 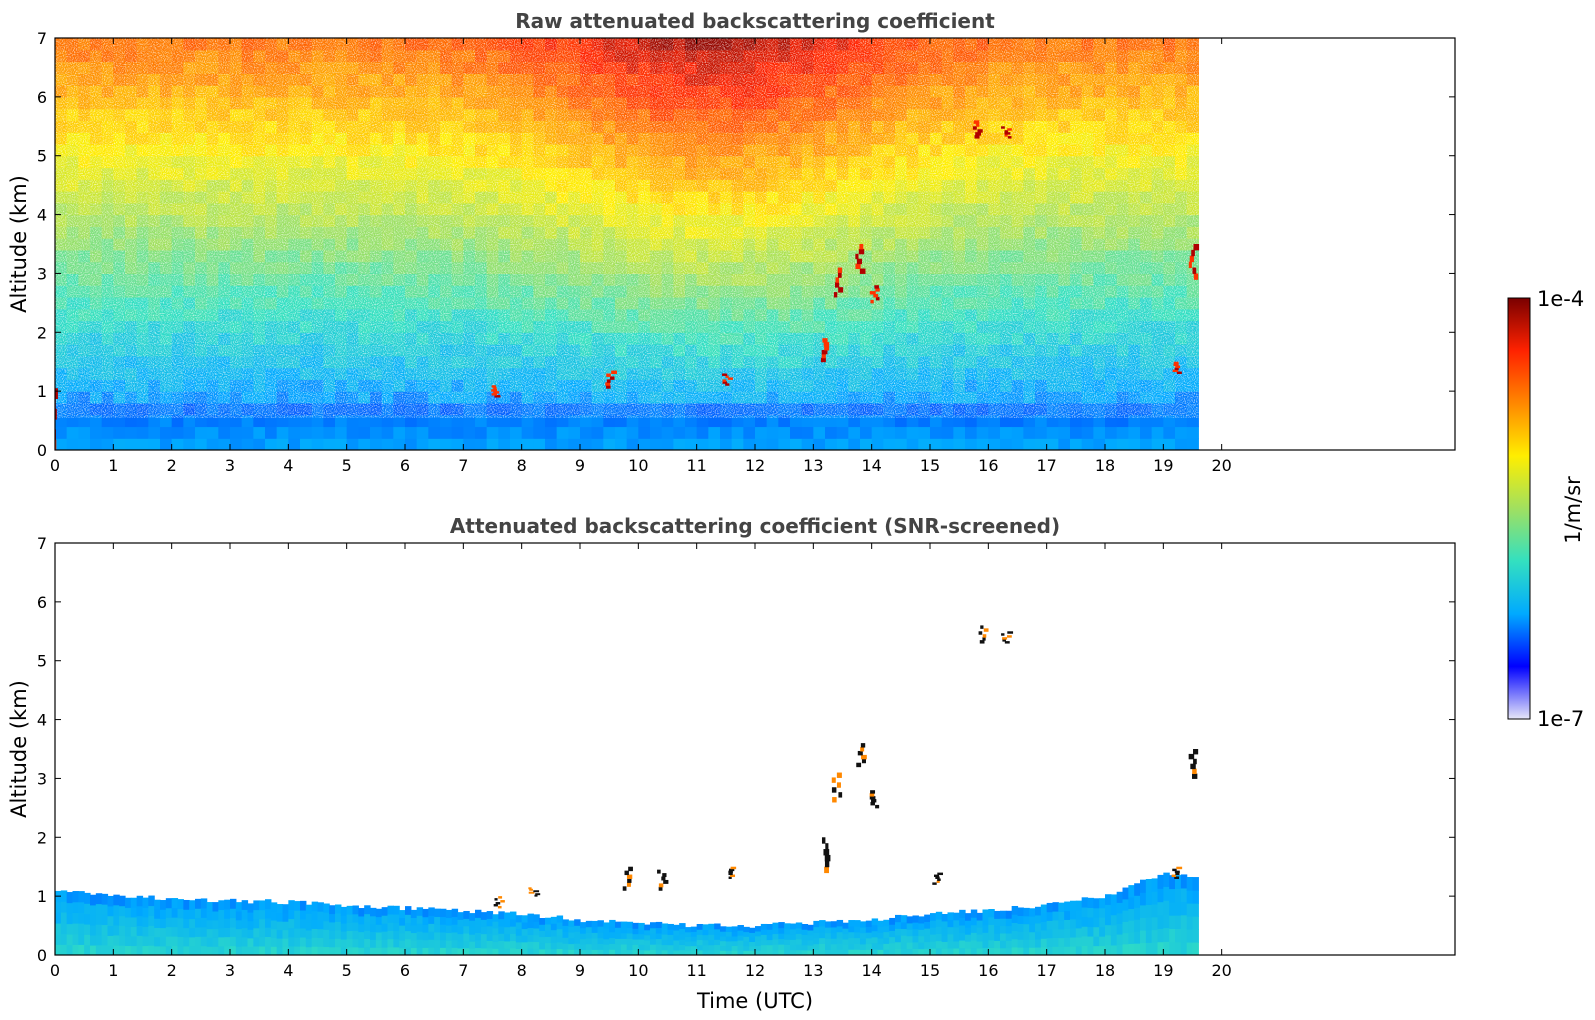 What do you see at coordinates (42, 215) in the screenshot?
I see `y-tick-label: 4` at bounding box center [42, 215].